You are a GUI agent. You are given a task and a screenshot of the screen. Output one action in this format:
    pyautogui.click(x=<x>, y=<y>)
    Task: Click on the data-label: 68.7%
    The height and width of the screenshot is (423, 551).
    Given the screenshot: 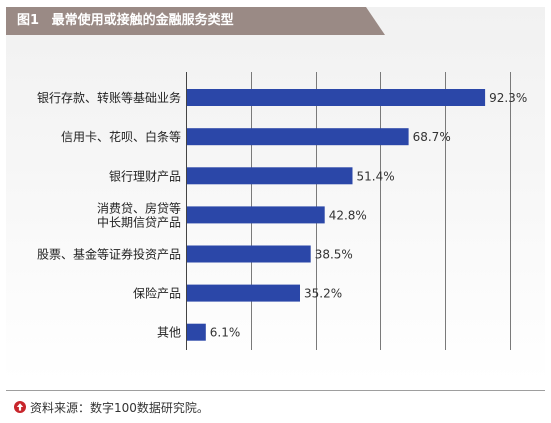 What is the action you would take?
    pyautogui.click(x=432, y=137)
    